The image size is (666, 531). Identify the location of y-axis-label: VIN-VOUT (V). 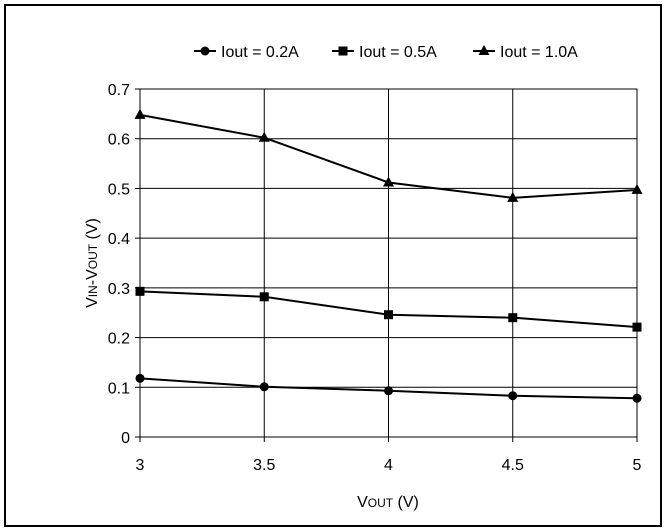
(92, 263).